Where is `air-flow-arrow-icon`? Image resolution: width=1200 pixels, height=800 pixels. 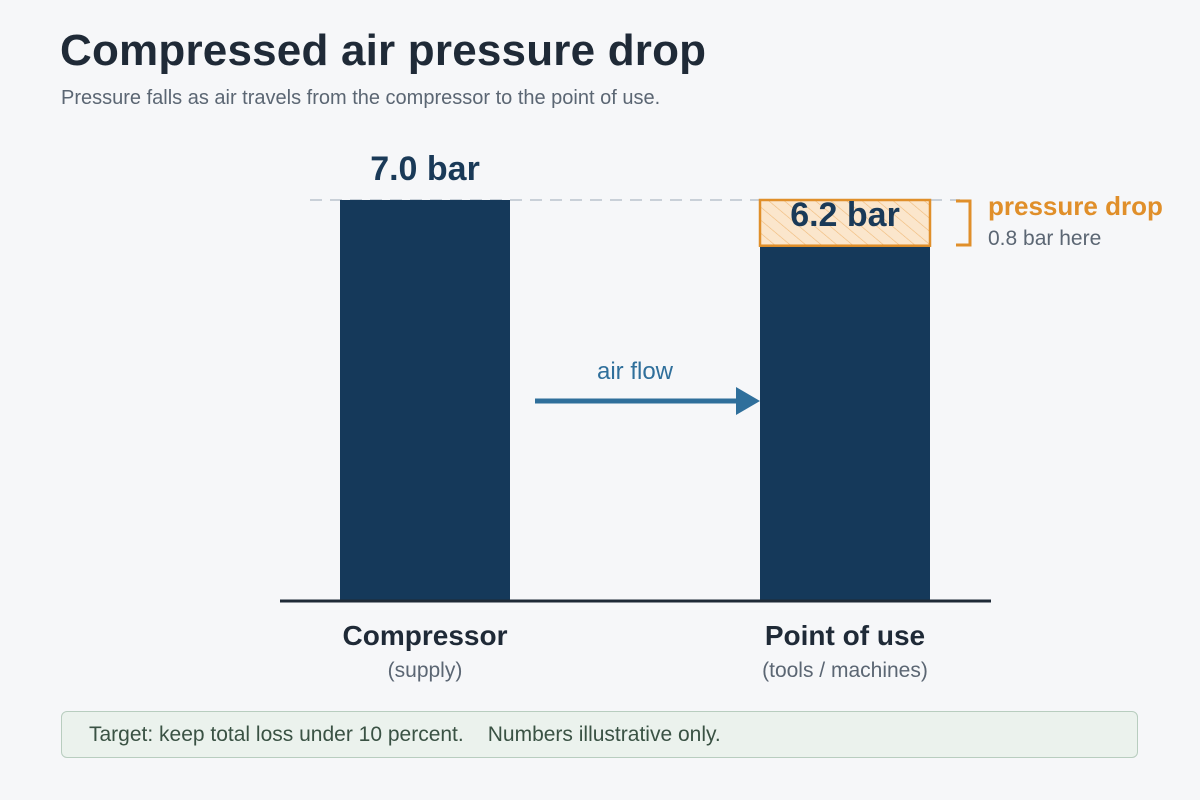
air-flow-arrow-icon is located at coordinates (748, 401).